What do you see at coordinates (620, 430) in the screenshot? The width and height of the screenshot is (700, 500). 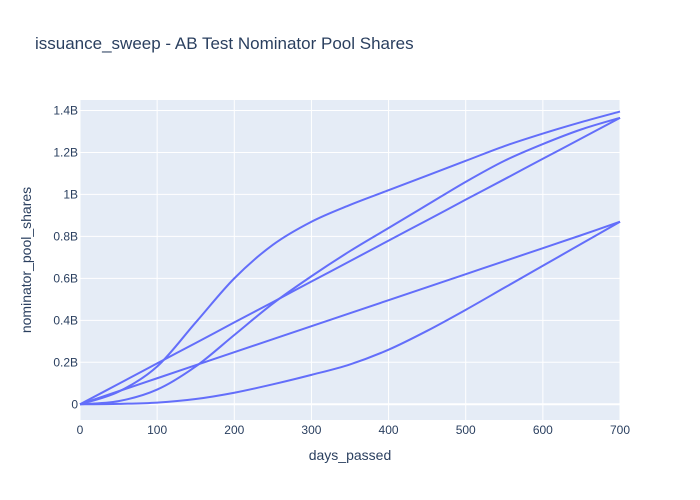 I see `x-tick-label: 700` at bounding box center [620, 430].